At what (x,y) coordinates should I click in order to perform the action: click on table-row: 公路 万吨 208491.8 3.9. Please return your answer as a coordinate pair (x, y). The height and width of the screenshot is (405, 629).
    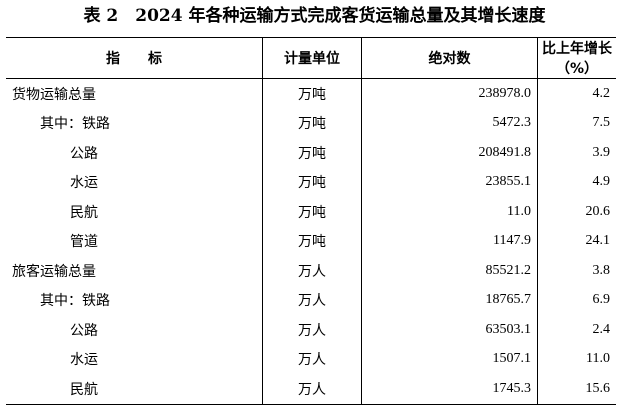
    Looking at the image, I should click on (311, 153).